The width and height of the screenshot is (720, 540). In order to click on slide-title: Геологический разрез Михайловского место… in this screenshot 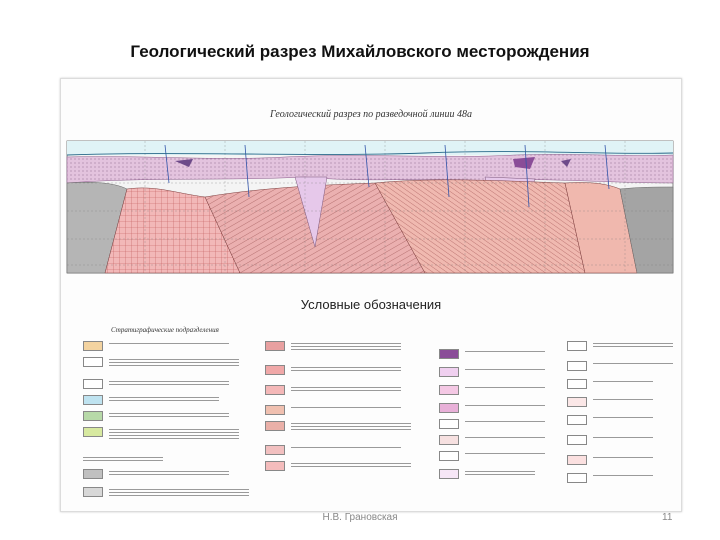, I will do `click(360, 51)`.